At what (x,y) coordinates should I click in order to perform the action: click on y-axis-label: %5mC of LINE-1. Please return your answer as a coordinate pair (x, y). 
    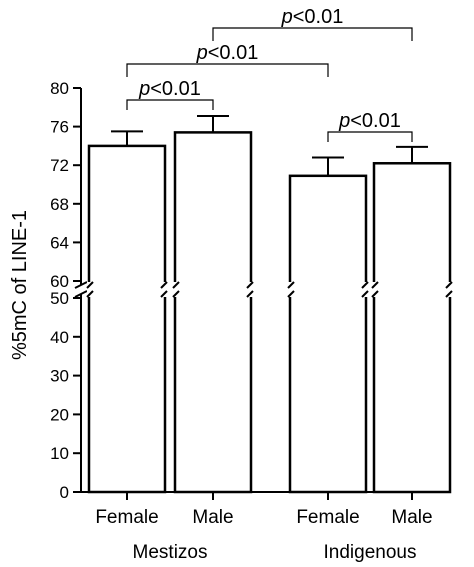
    Looking at the image, I should click on (20, 285).